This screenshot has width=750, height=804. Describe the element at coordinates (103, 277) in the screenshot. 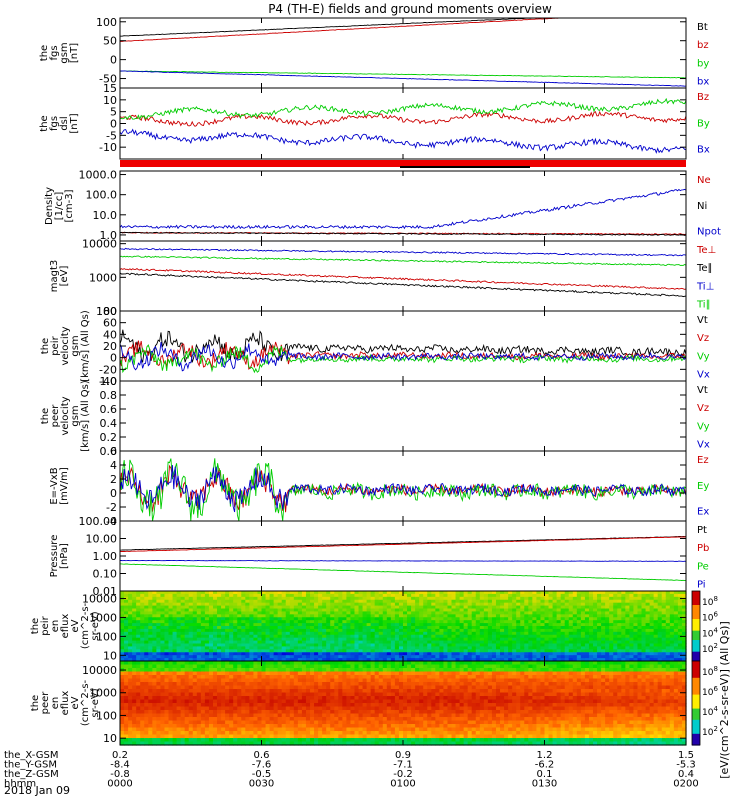

I see `y-tick-label: 1000` at that location.